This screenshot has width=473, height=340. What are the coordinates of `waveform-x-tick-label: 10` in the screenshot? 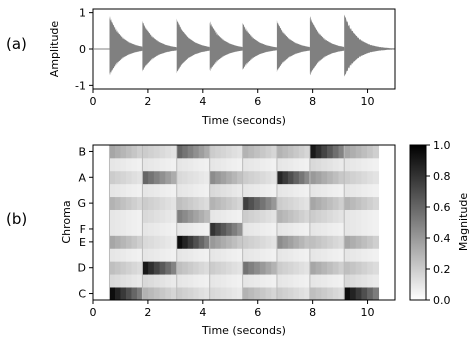 It's located at (368, 101).